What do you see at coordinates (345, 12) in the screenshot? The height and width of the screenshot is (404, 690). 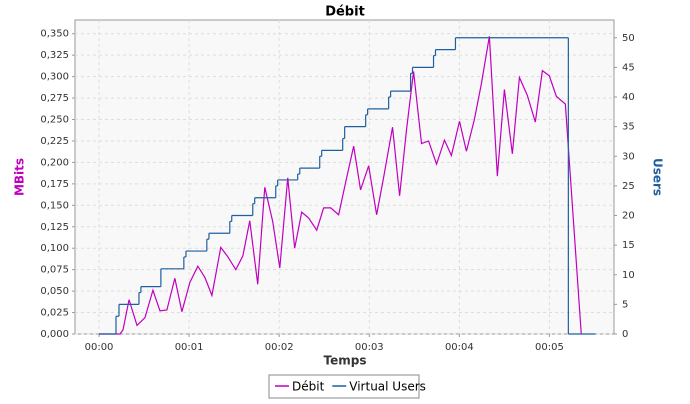 I see `chart-title: Débit` at bounding box center [345, 12].